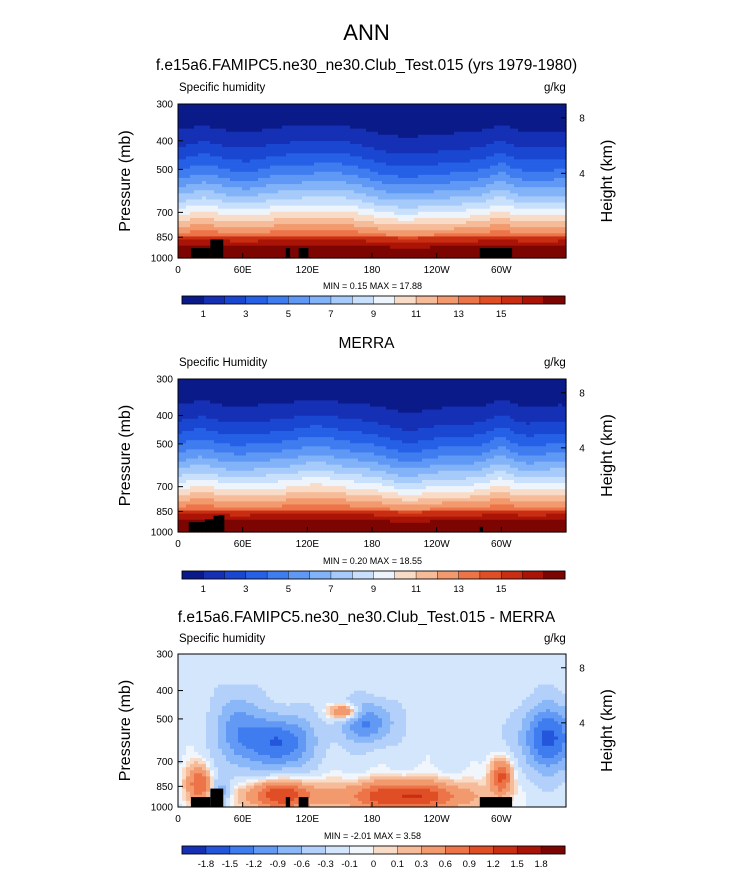 The width and height of the screenshot is (733, 872). Describe the element at coordinates (330, 314) in the screenshot. I see `colorbar-label: 7` at that location.